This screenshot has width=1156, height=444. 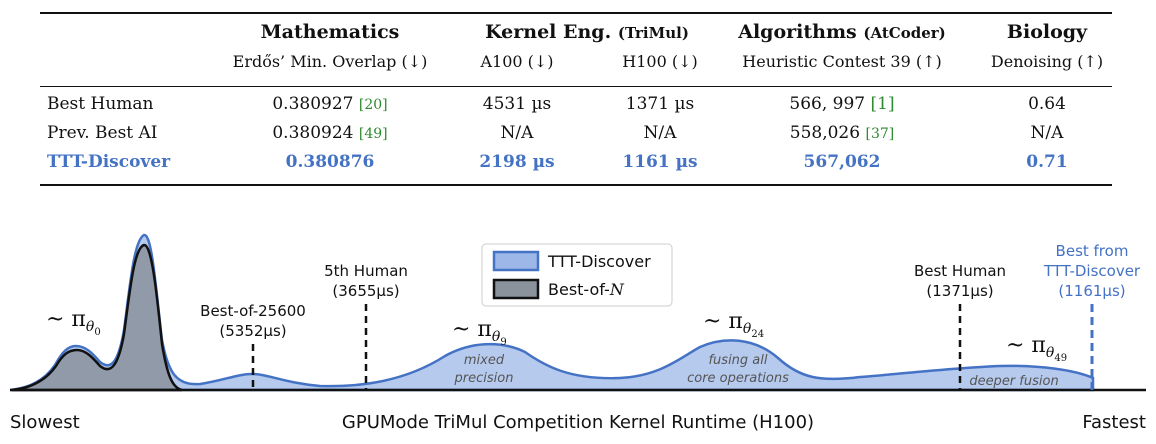 What do you see at coordinates (733, 324) in the screenshot?
I see `policy-label: ~ πθ24` at bounding box center [733, 324].